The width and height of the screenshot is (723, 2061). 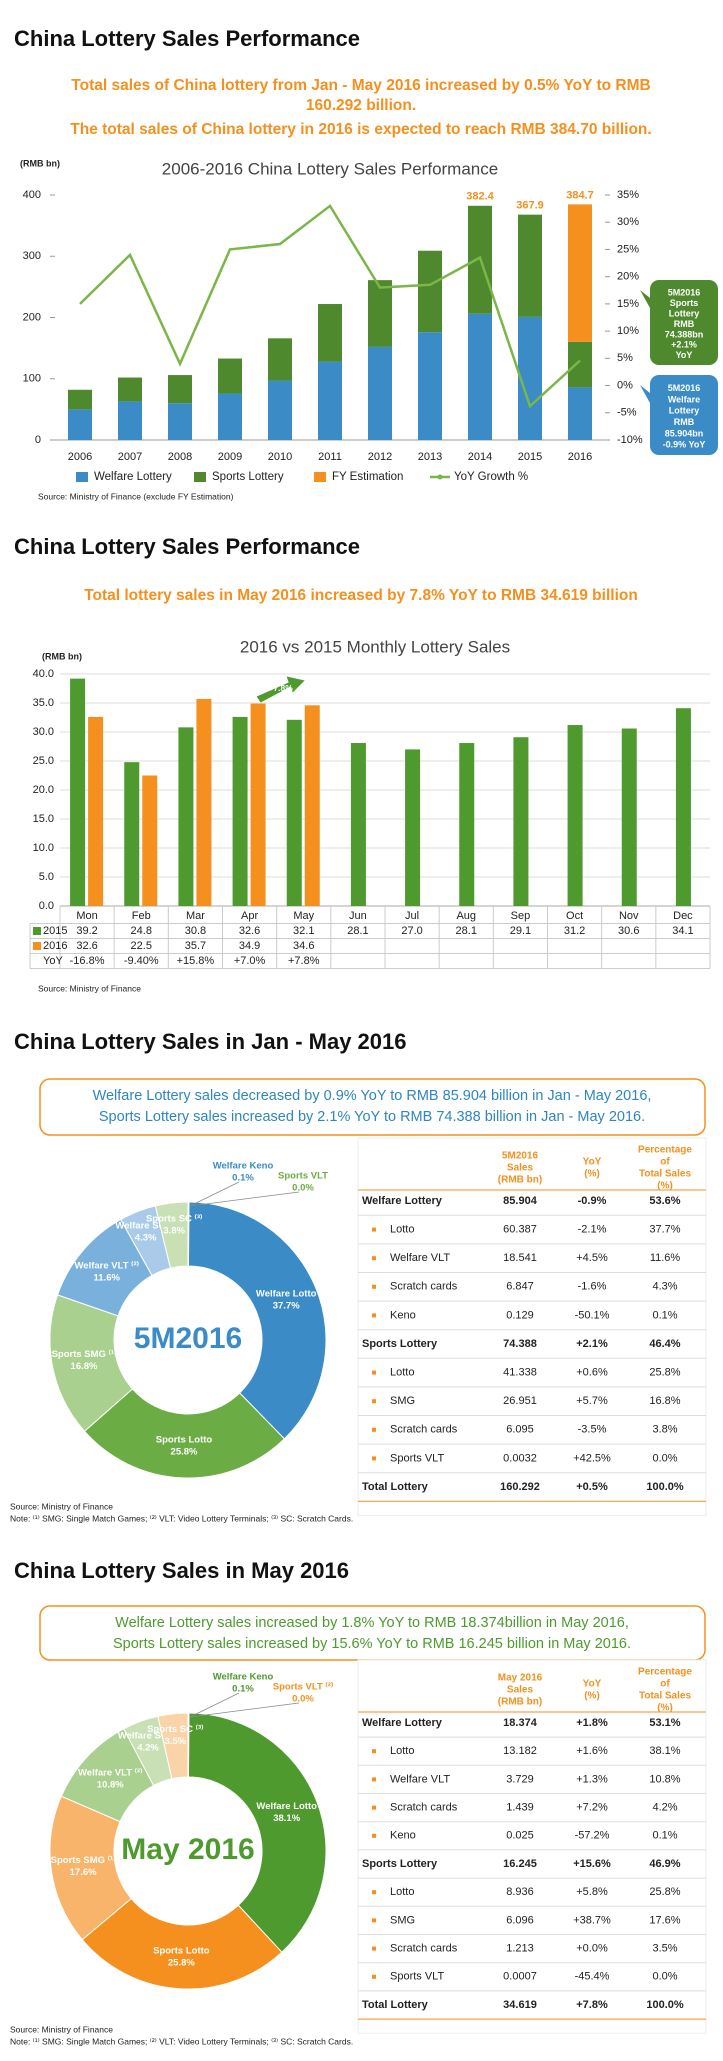 I want to click on y-tick-label: 0, so click(x=38, y=440).